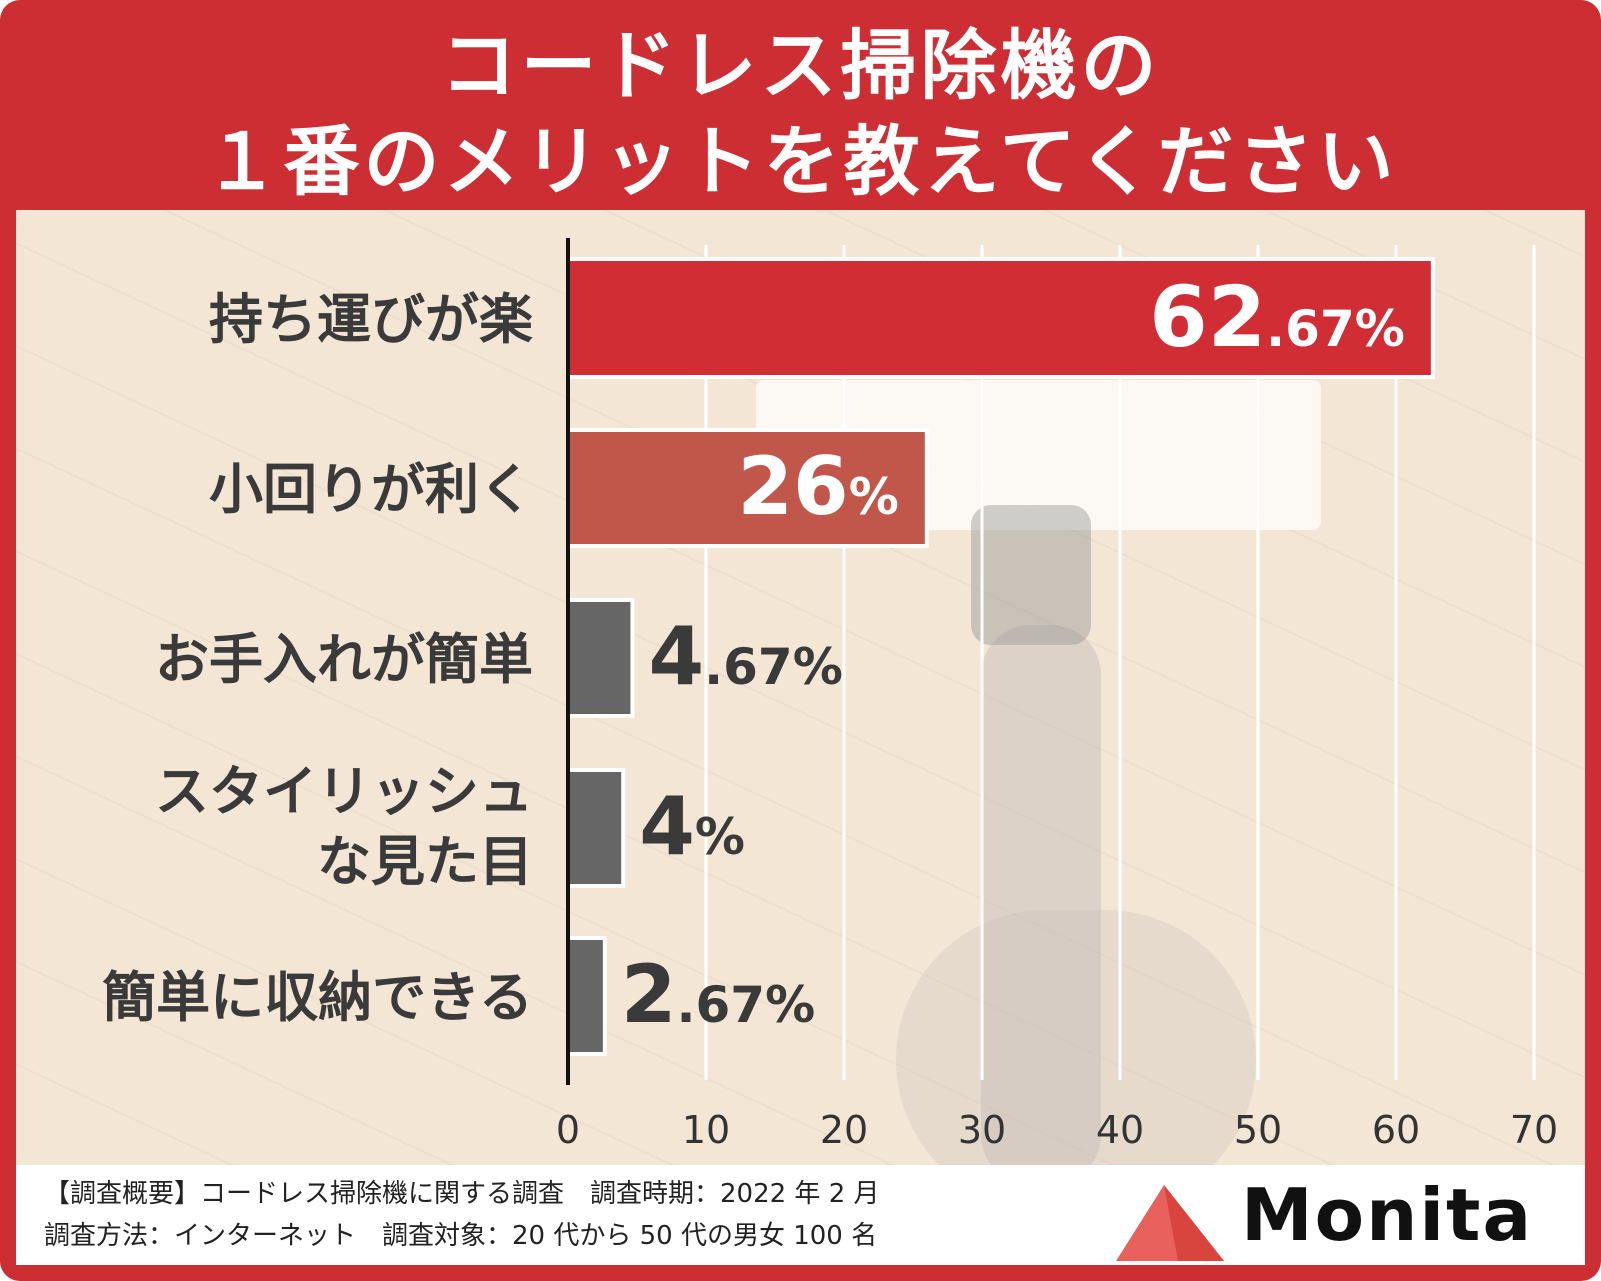 The height and width of the screenshot is (1281, 1601). I want to click on data-label: 26%, so click(817, 486).